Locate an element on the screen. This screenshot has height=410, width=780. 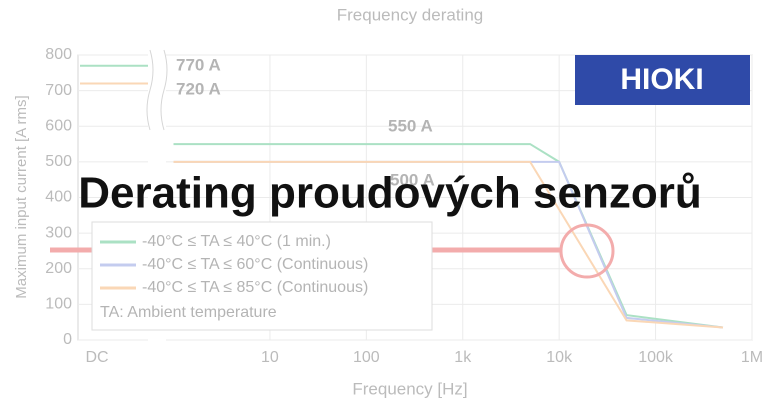
y-tick-label: 100 is located at coordinates (58, 304).